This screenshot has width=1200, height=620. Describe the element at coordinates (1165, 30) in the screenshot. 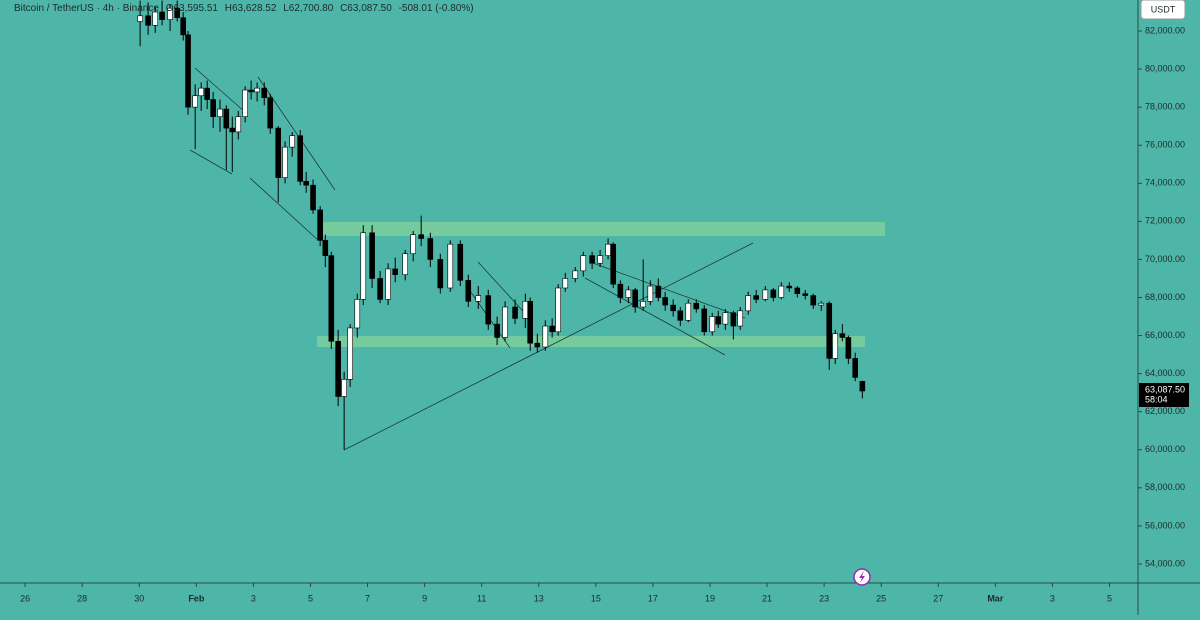

I see `y-tick-label: 82,000.00` at that location.